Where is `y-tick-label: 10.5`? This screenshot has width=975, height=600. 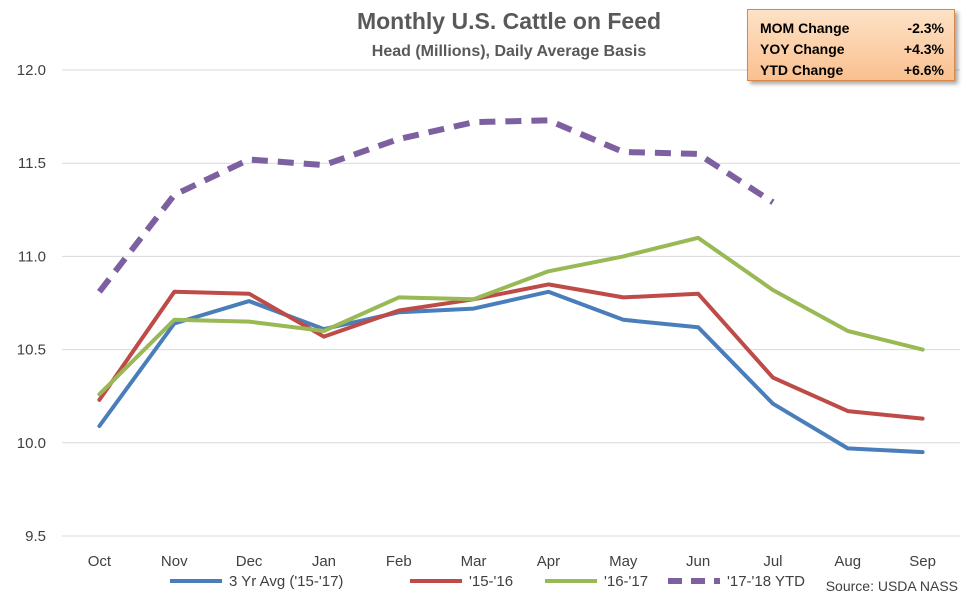 y-tick-label: 10.5 is located at coordinates (31, 350).